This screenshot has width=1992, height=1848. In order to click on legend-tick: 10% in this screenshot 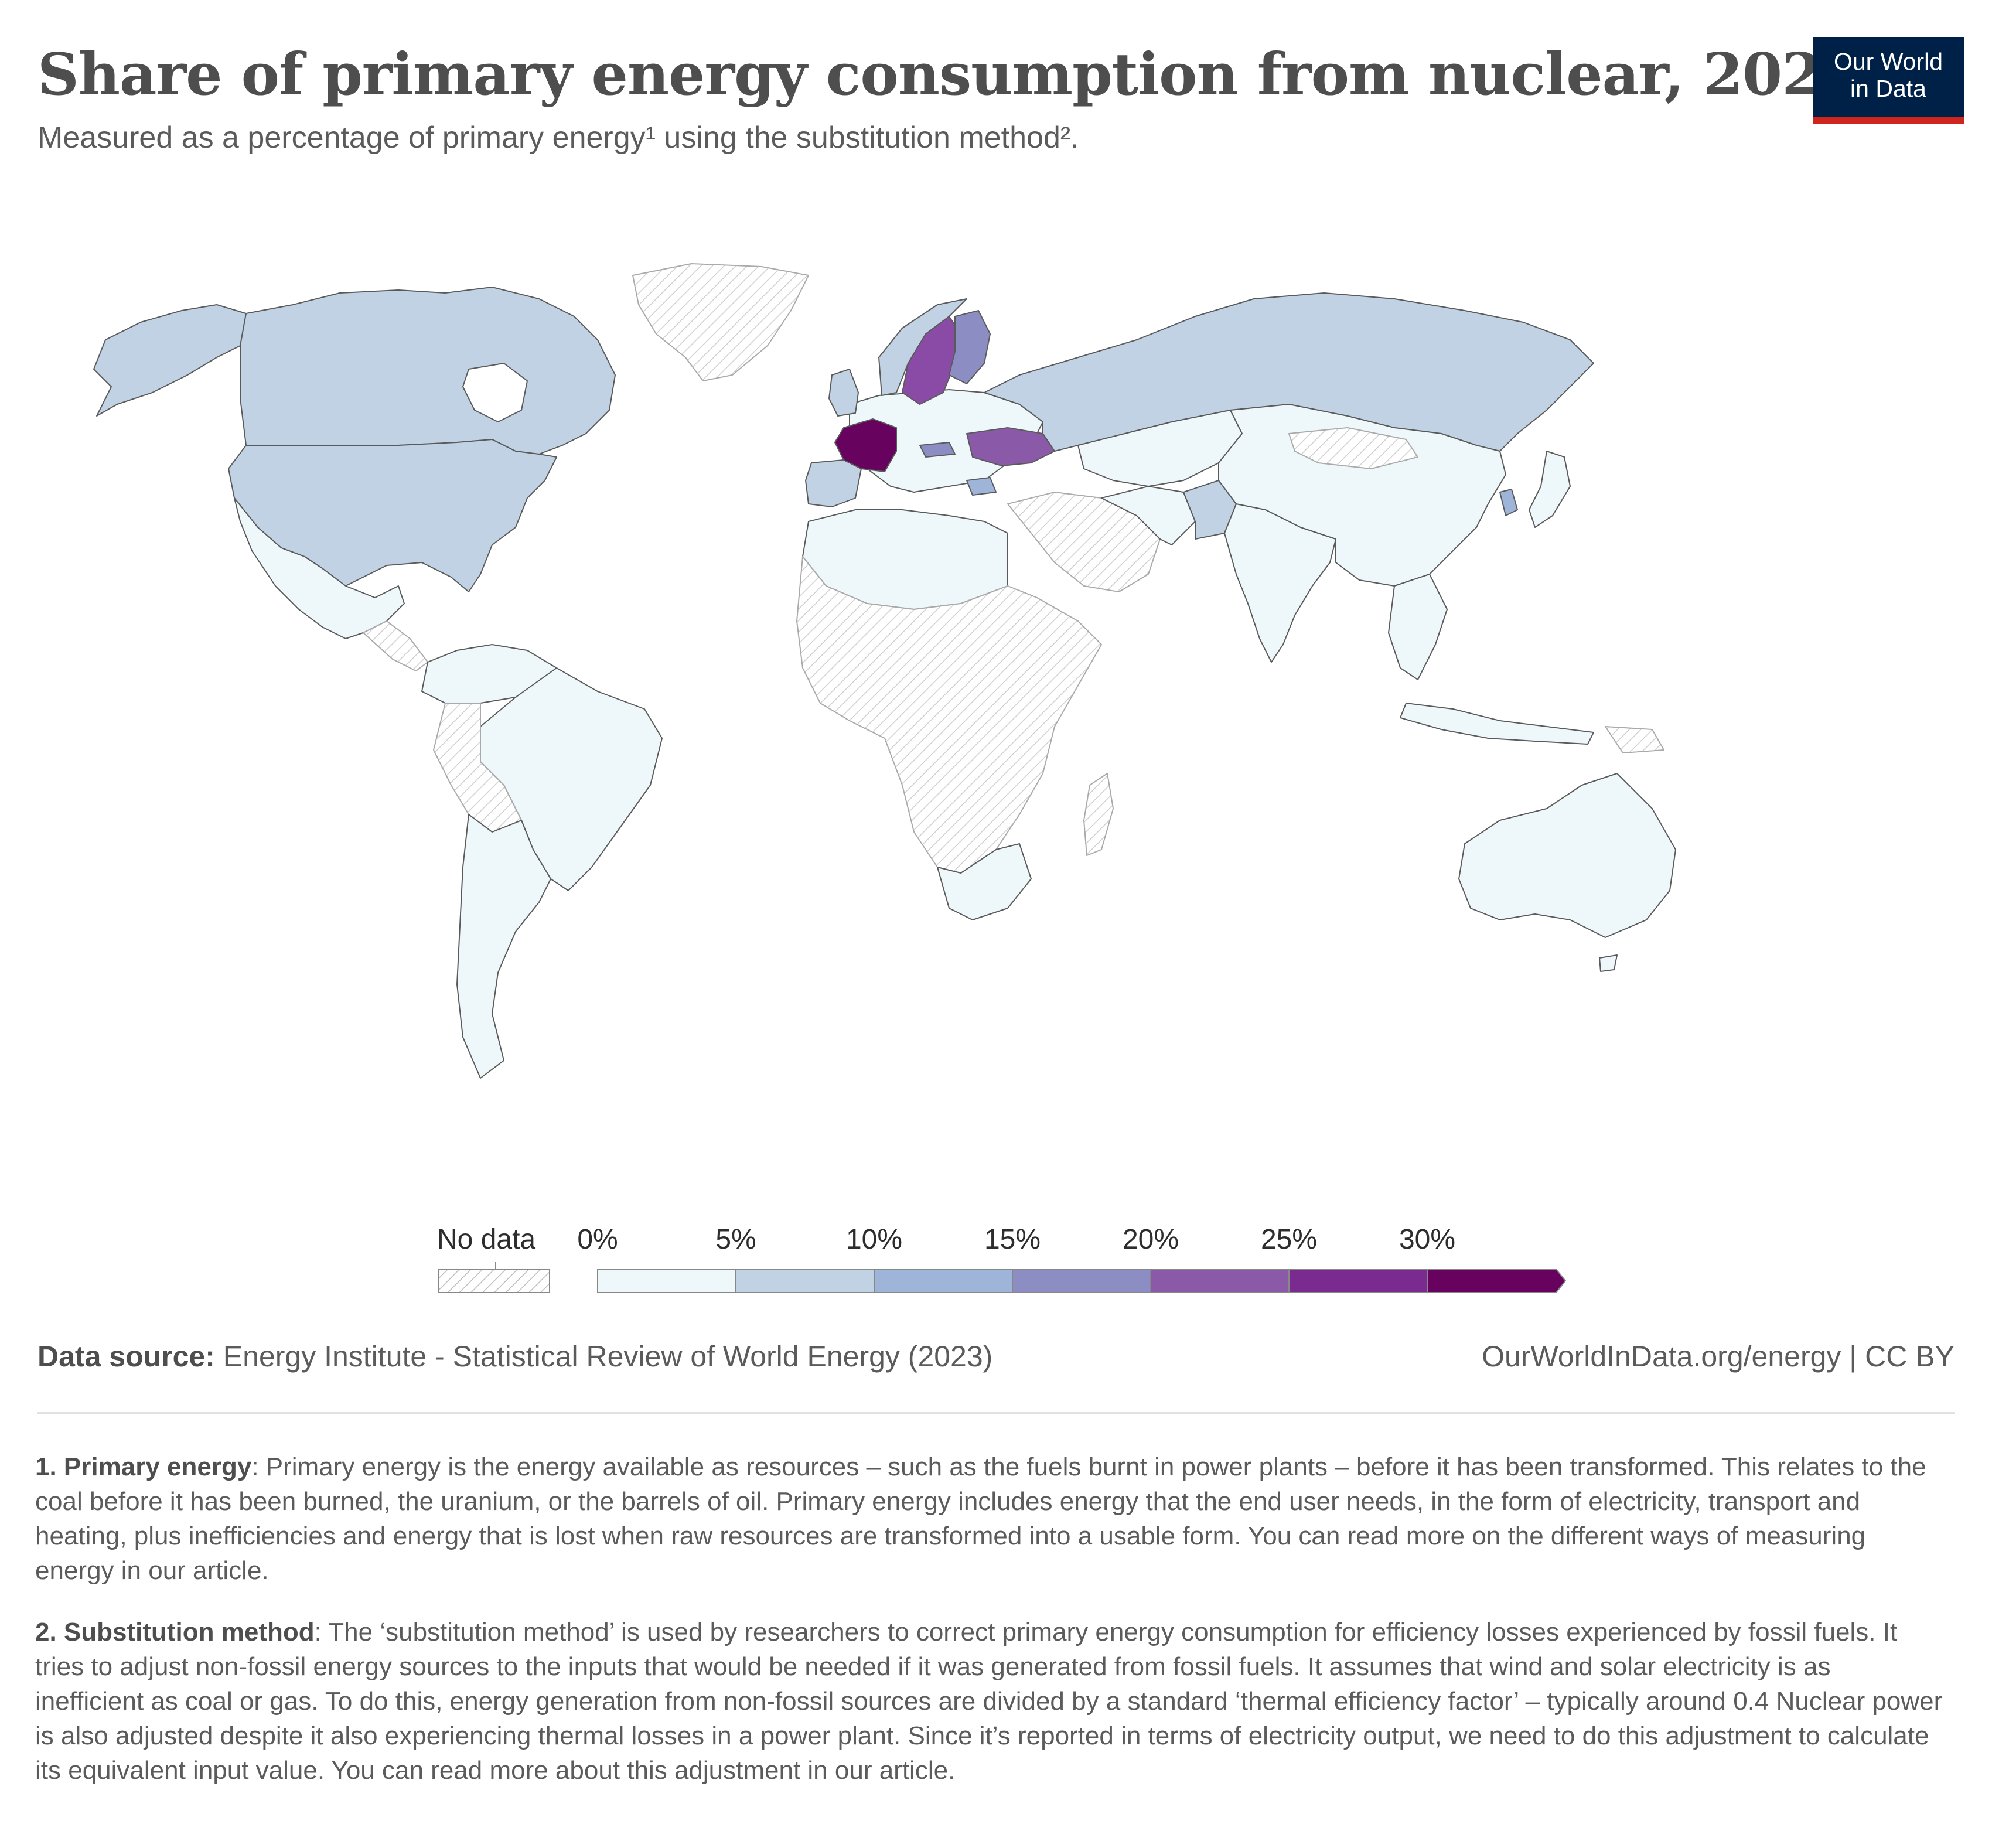, I will do `click(874, 1239)`.